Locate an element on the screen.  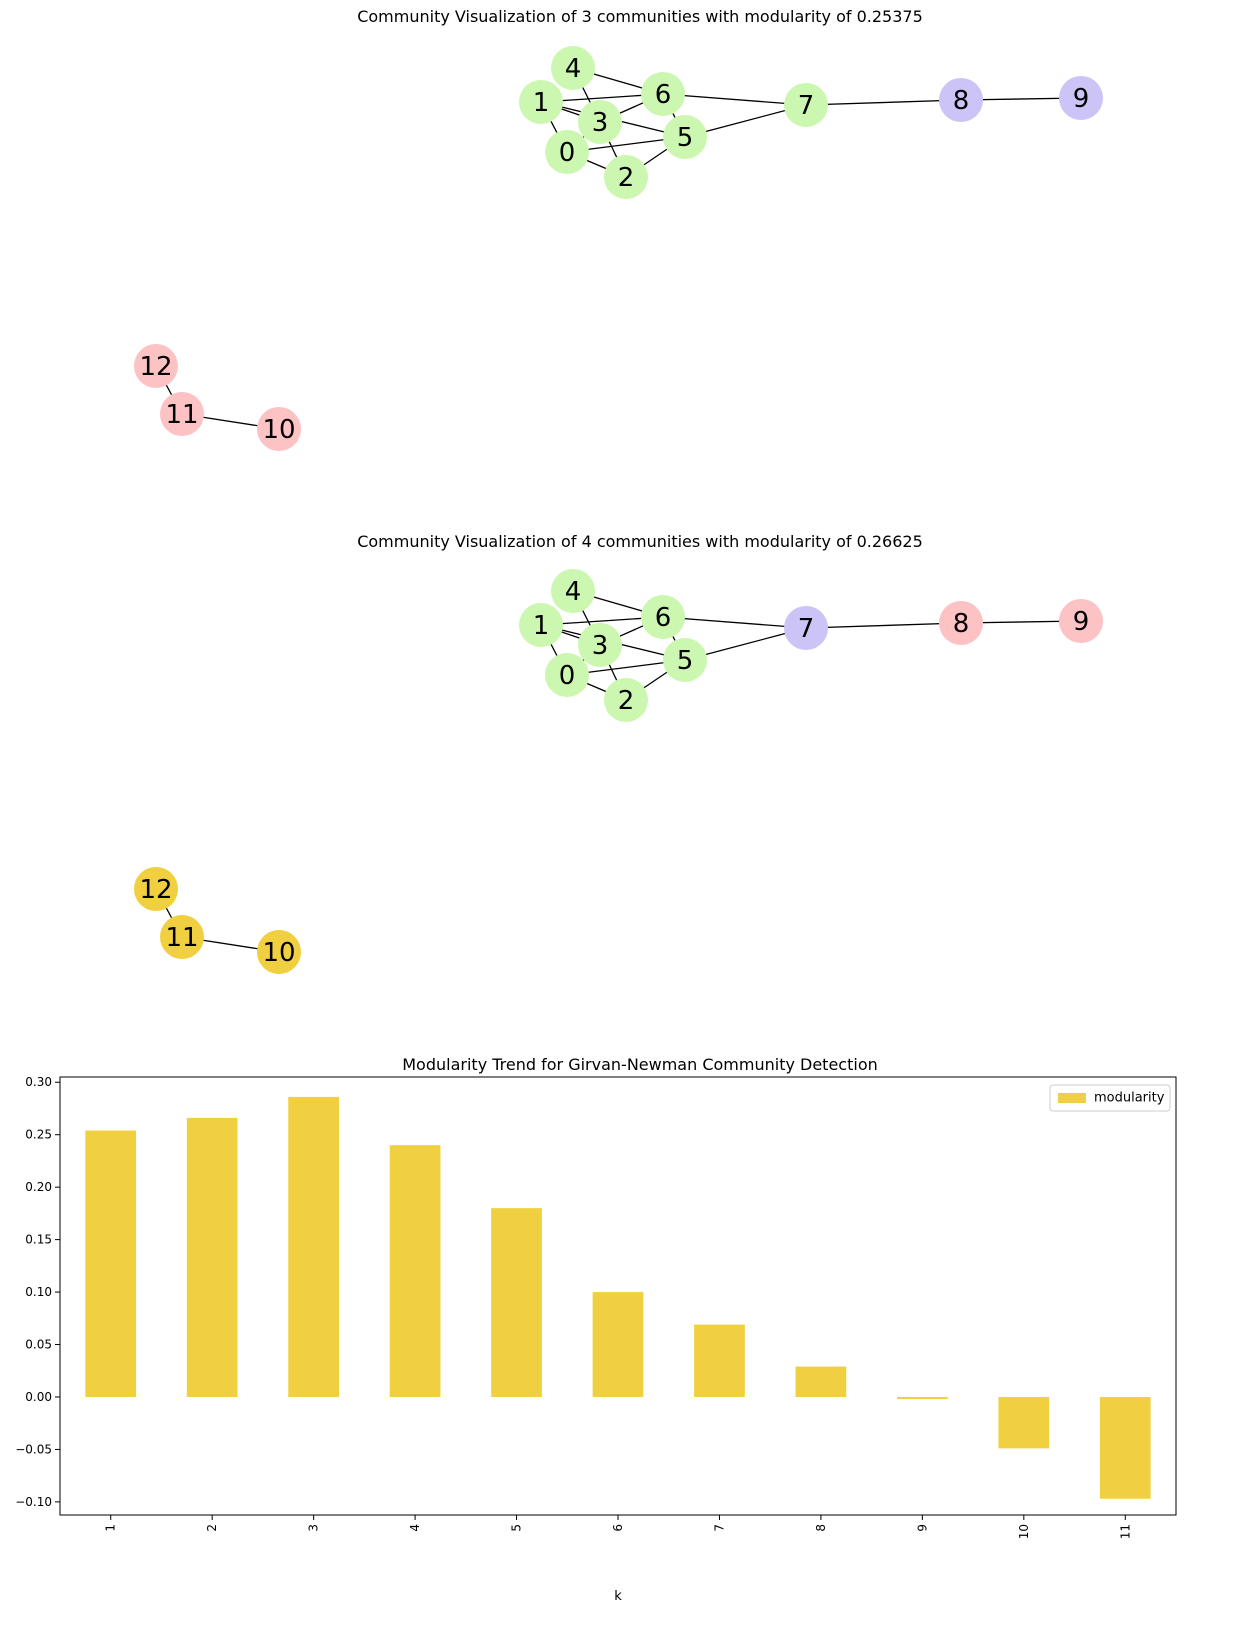
y-tick-label: 0.10 is located at coordinates (38, 1292).